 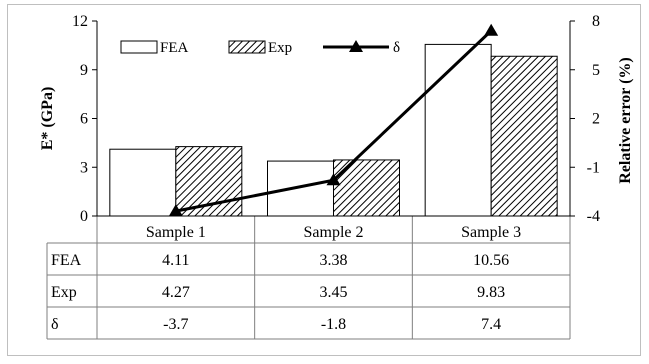 I want to click on table-cell: 4.27, so click(x=176, y=292).